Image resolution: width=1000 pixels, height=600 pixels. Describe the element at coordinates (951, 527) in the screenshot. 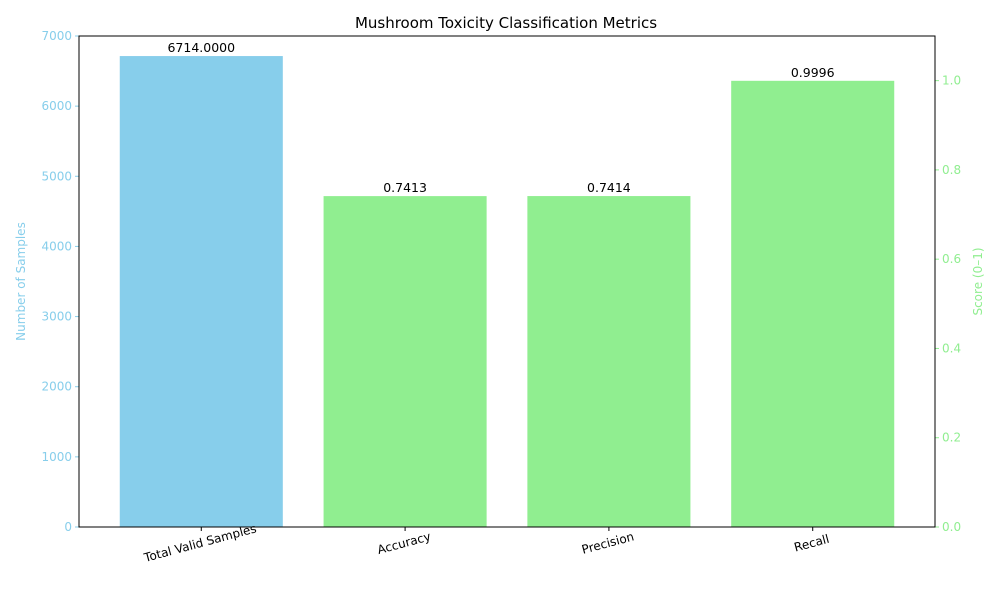

I see `right-tick-label-0: 0.0` at that location.